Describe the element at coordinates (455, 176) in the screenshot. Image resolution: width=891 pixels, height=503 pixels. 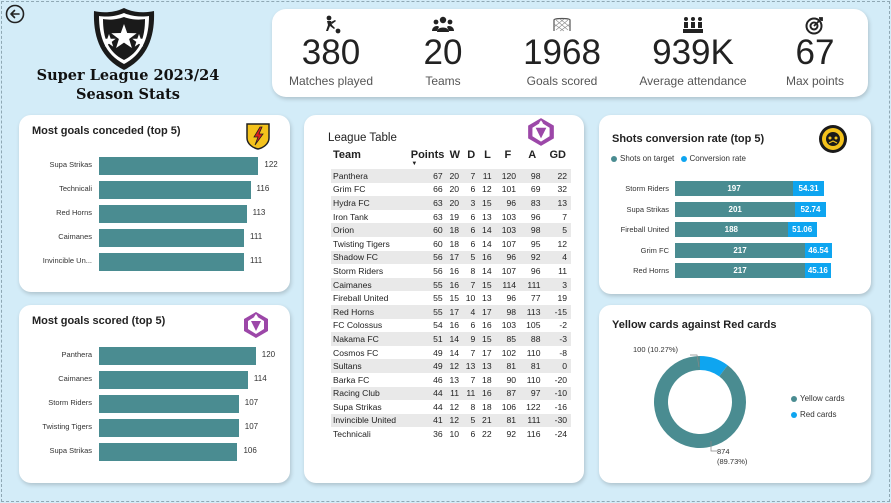
I see `stat-cell: 20` at that location.